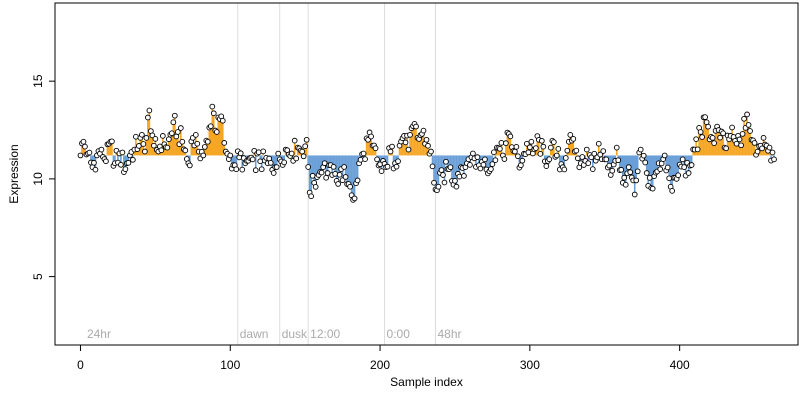 This screenshot has width=800, height=400. I want to click on time-annotation-label: dawn, so click(254, 334).